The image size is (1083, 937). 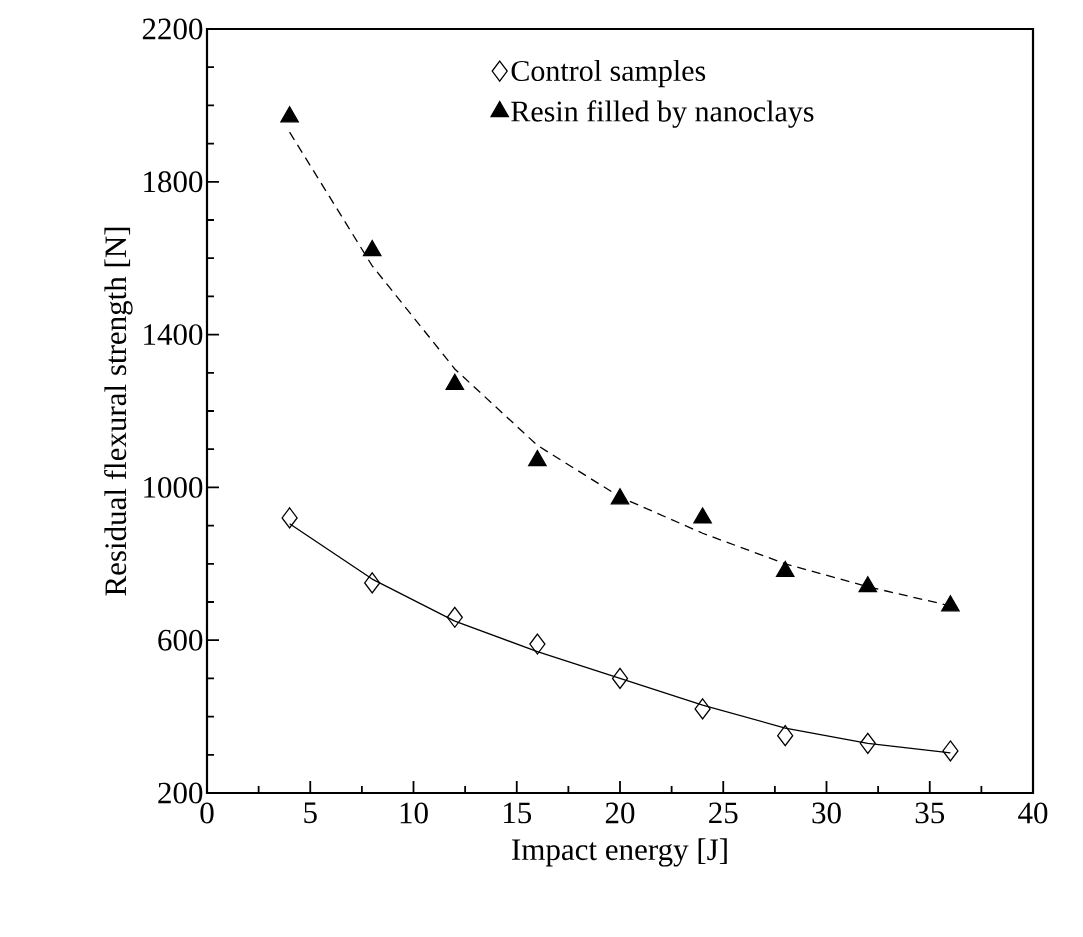 I want to click on x-tick-label: 10, so click(x=414, y=813).